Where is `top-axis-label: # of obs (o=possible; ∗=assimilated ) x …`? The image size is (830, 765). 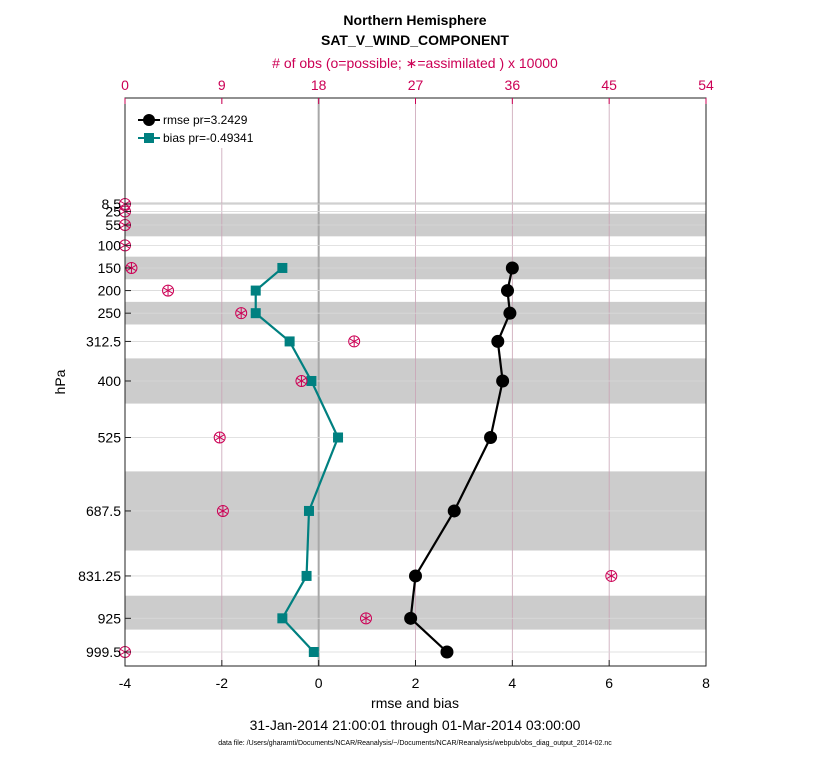 top-axis-label: # of obs (o=possible; ∗=assimilated ) x … is located at coordinates (415, 63).